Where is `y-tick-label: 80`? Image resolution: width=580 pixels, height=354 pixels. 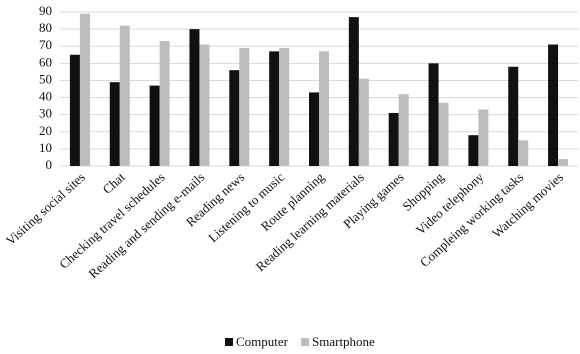
y-tick-label: 80 is located at coordinates (45, 27).